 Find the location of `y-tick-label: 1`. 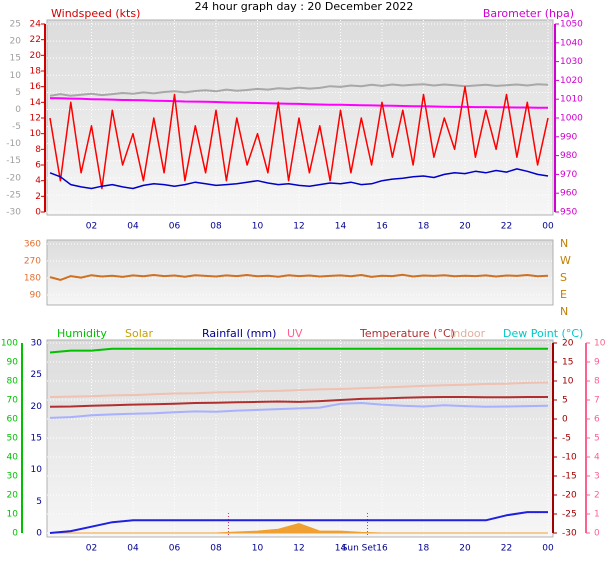

y-tick-label: 1 is located at coordinates (597, 515).